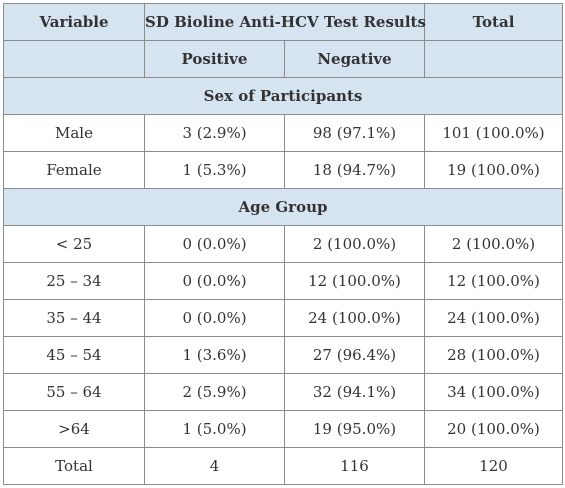  Describe the element at coordinates (214, 133) in the screenshot. I see `cell-positive: 3 (2.9%)` at that location.